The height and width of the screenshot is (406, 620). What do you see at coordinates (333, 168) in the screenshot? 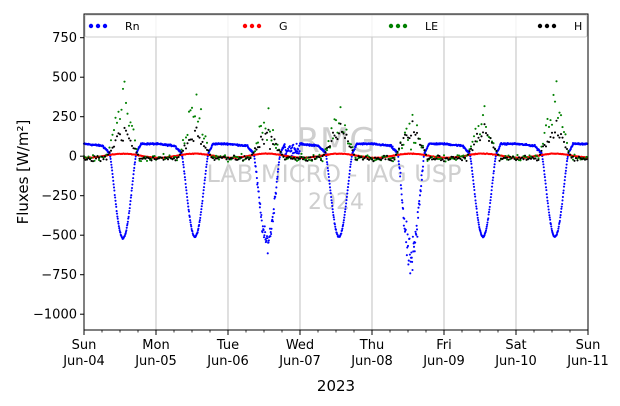
I see `watermark: RMG LAB MICRO - IAG USP 2024` at bounding box center [333, 168].